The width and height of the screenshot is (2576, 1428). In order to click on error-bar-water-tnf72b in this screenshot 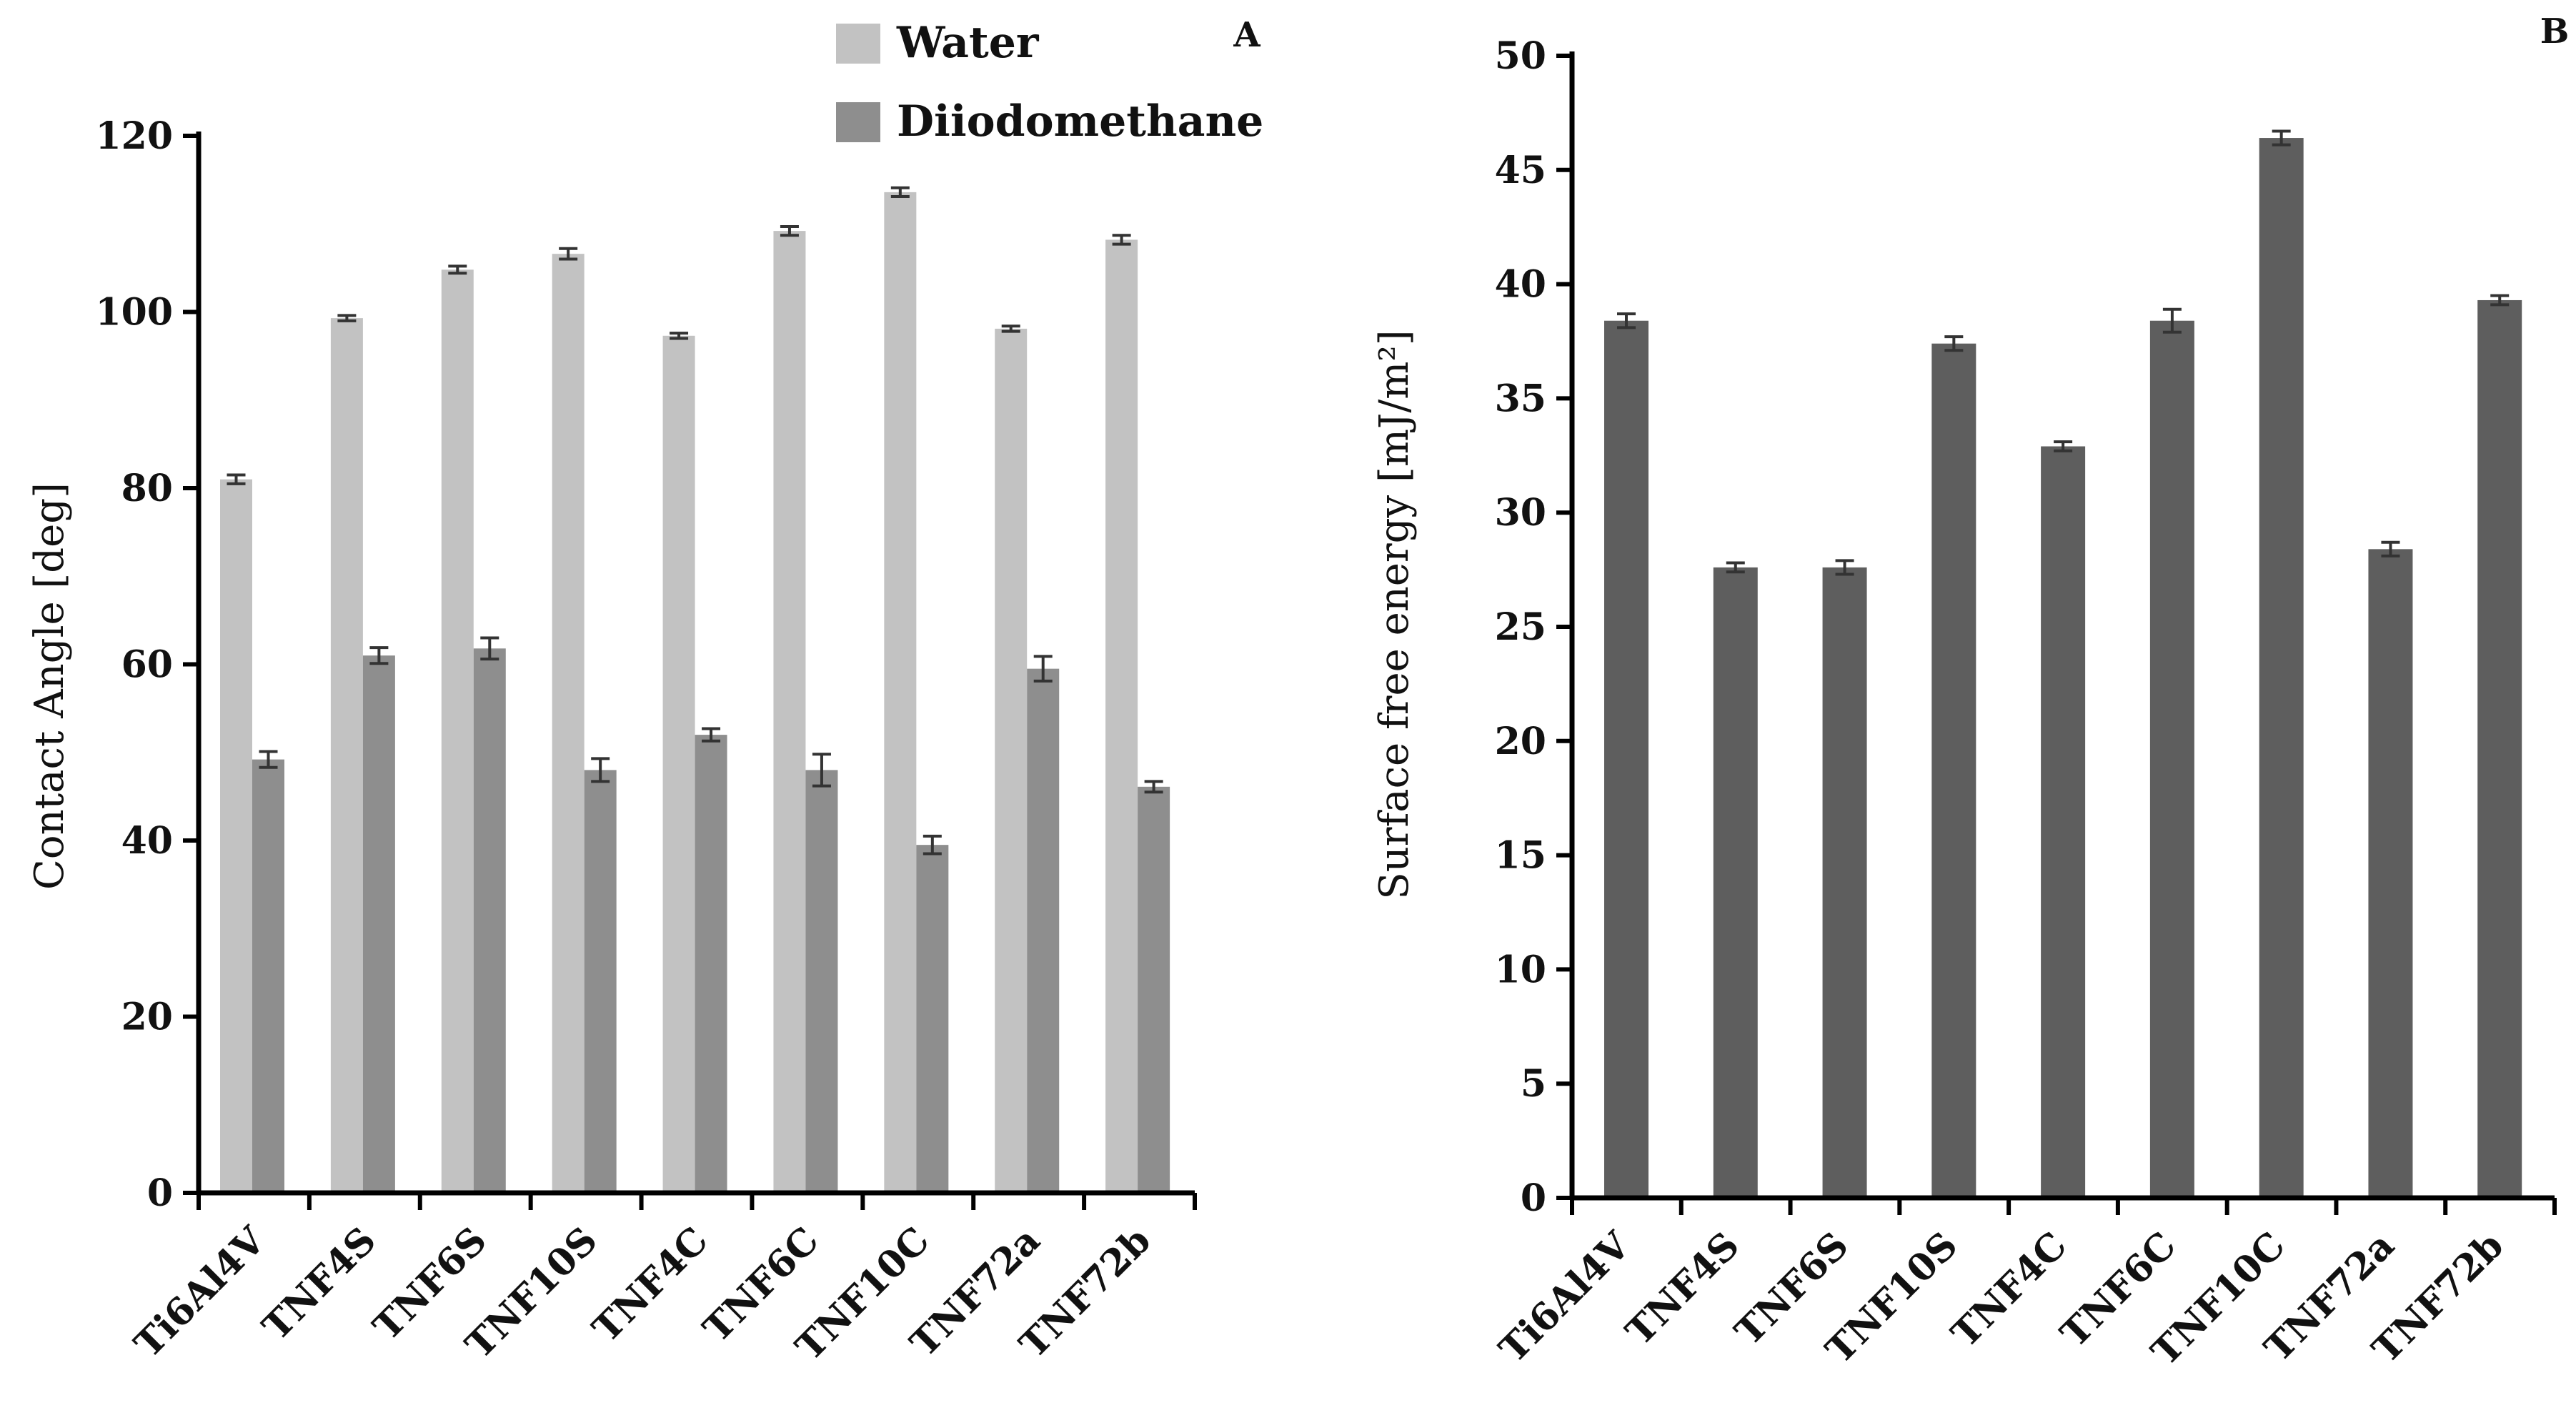, I will do `click(1121, 240)`.